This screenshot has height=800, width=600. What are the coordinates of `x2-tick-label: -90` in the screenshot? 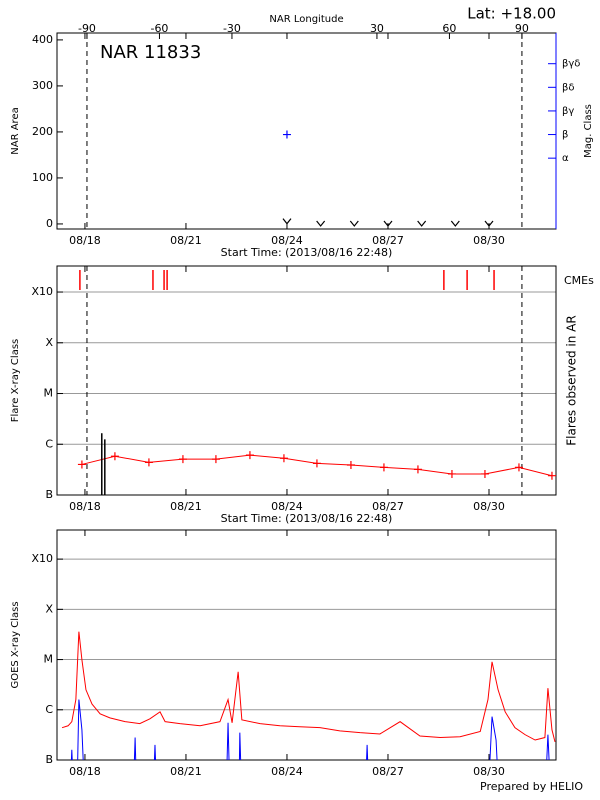 It's located at (87, 28).